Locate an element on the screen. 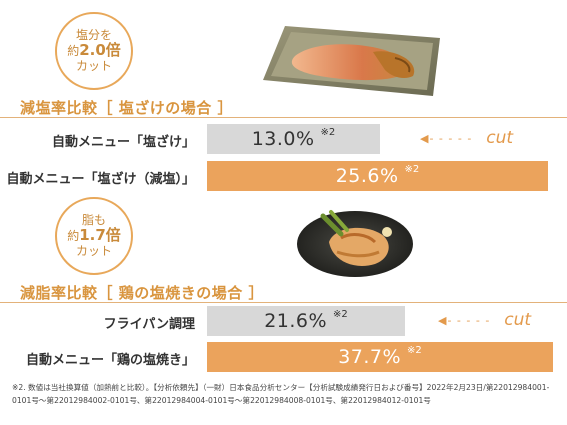 This screenshot has width=567, height=425. fat-row1-bar: 21.6% ※2 is located at coordinates (306, 321).